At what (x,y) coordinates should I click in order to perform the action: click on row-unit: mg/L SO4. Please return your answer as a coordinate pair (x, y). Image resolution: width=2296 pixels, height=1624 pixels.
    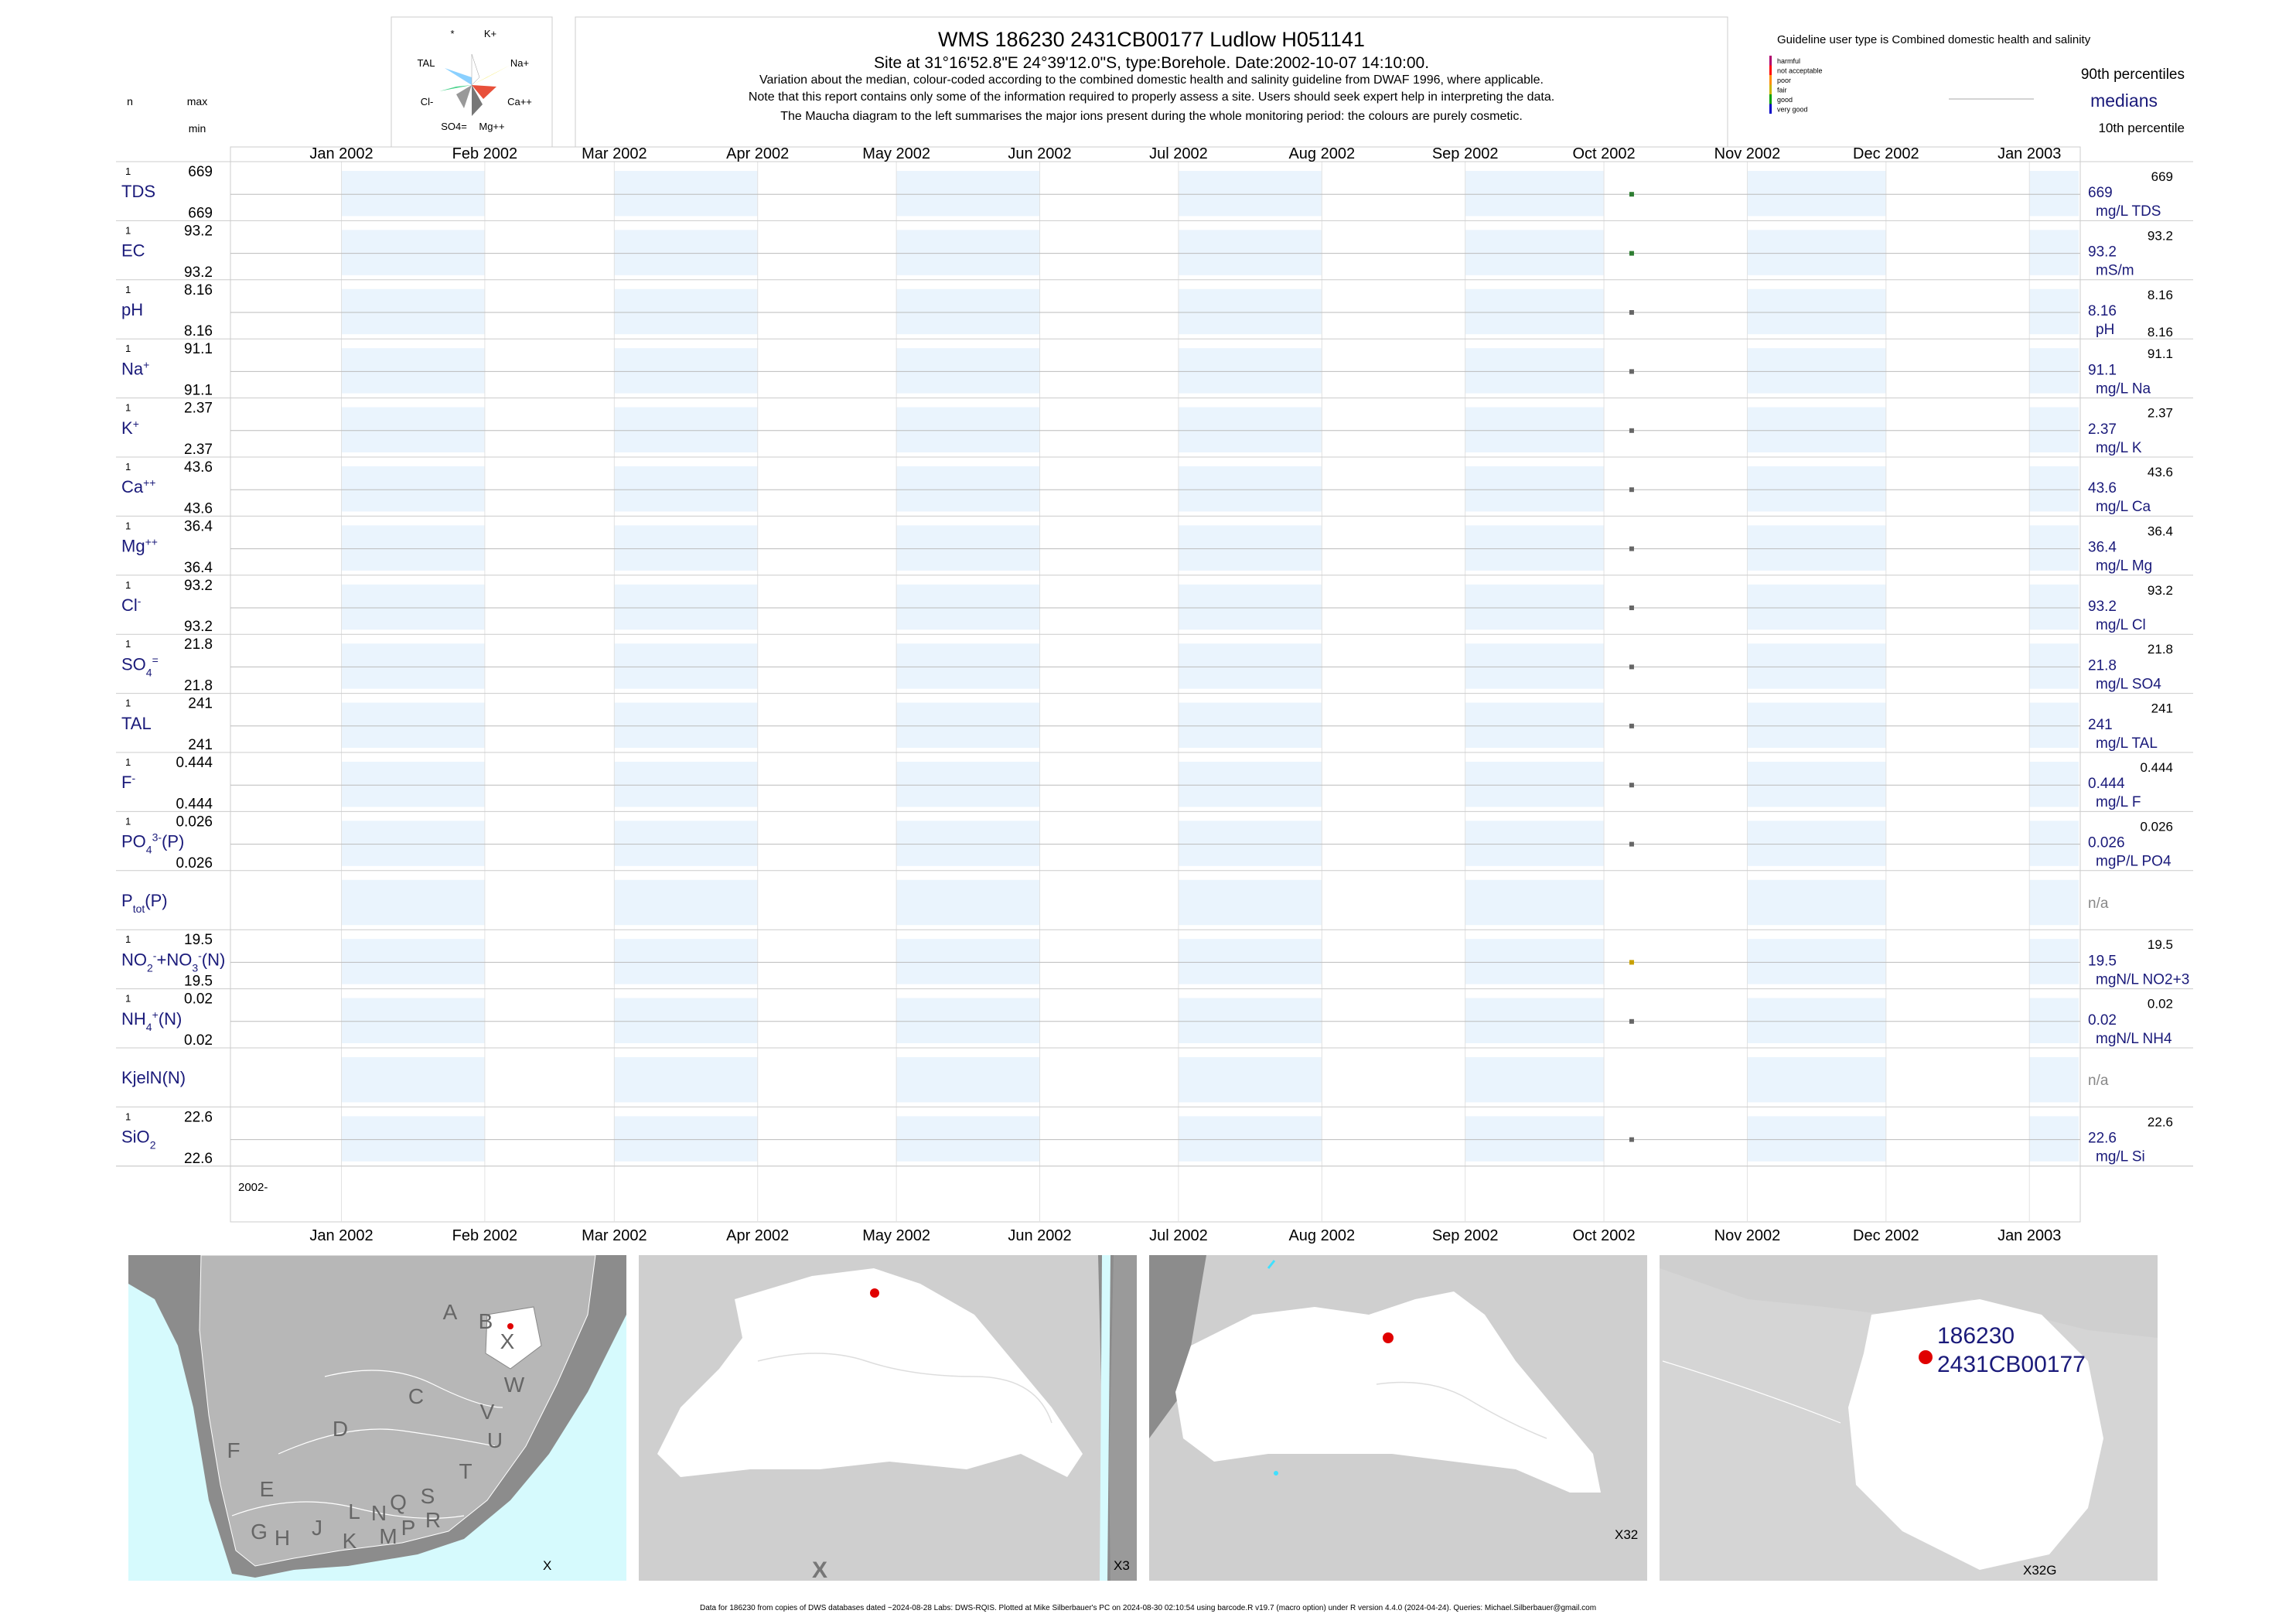
    Looking at the image, I should click on (2128, 684).